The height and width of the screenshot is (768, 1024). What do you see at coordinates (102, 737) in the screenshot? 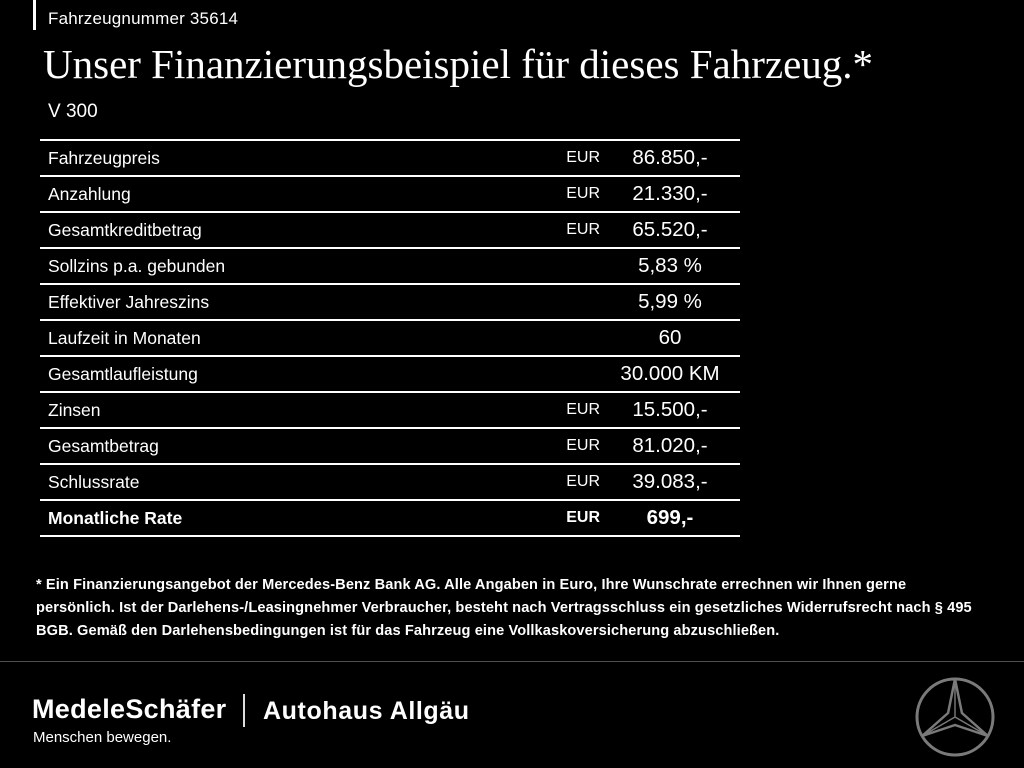
I see `dealer-tagline: Menschen bewegen.` at bounding box center [102, 737].